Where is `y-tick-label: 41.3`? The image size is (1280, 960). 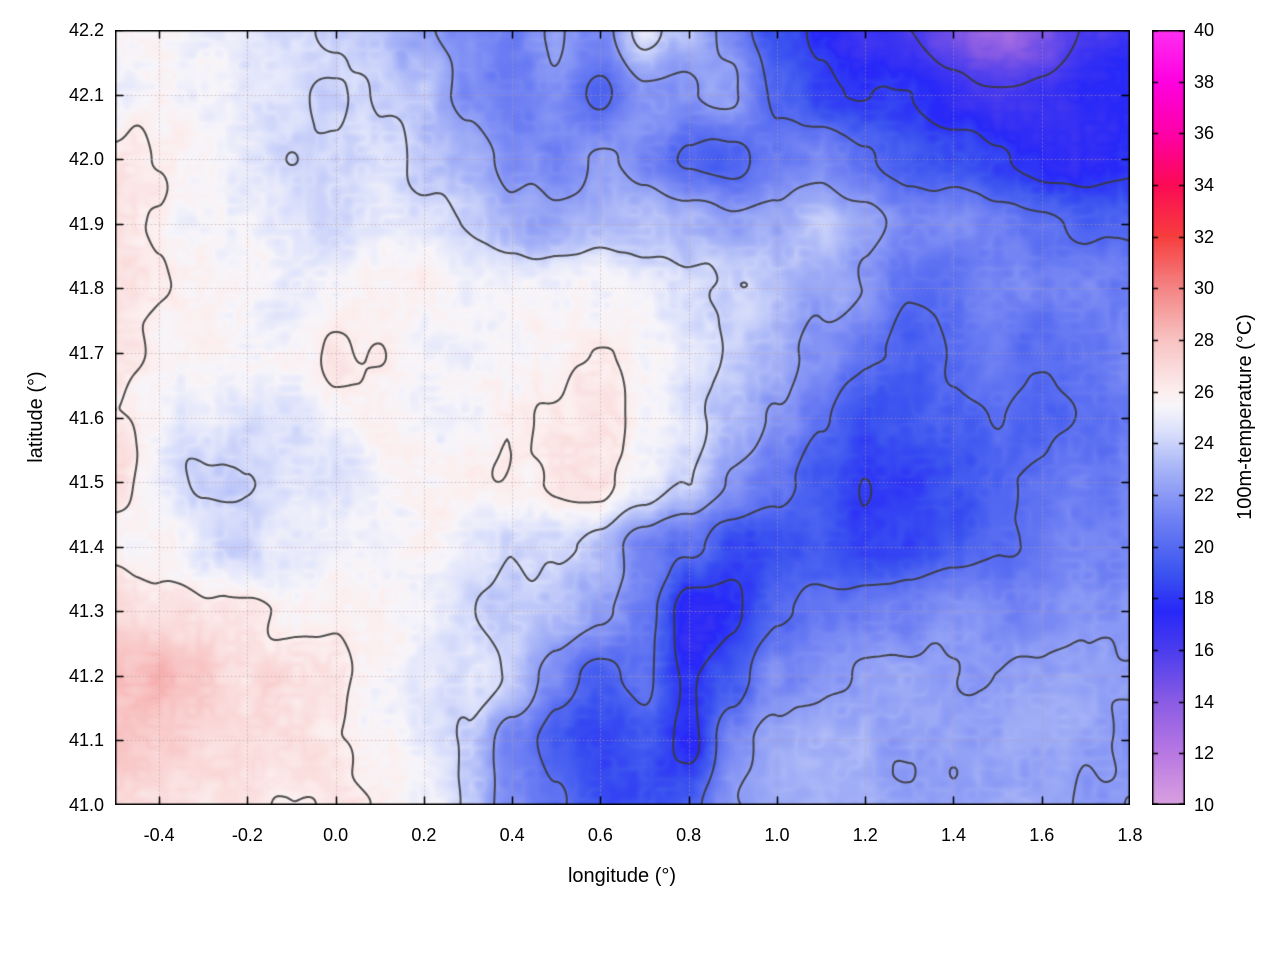 y-tick-label: 41.3 is located at coordinates (86, 611).